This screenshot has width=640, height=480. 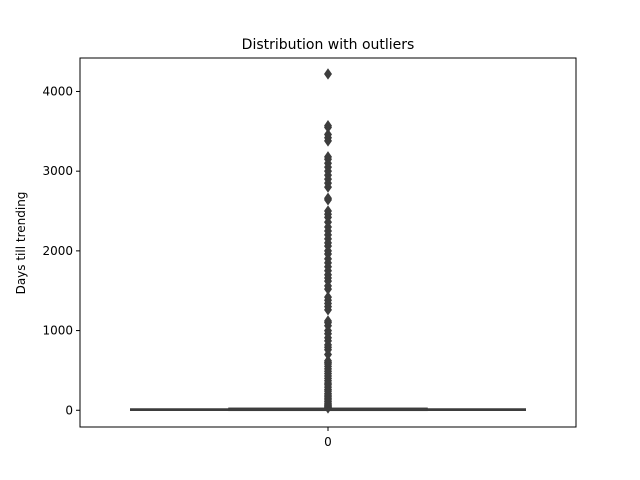 I want to click on y-tick-label: 2000, so click(x=57, y=251).